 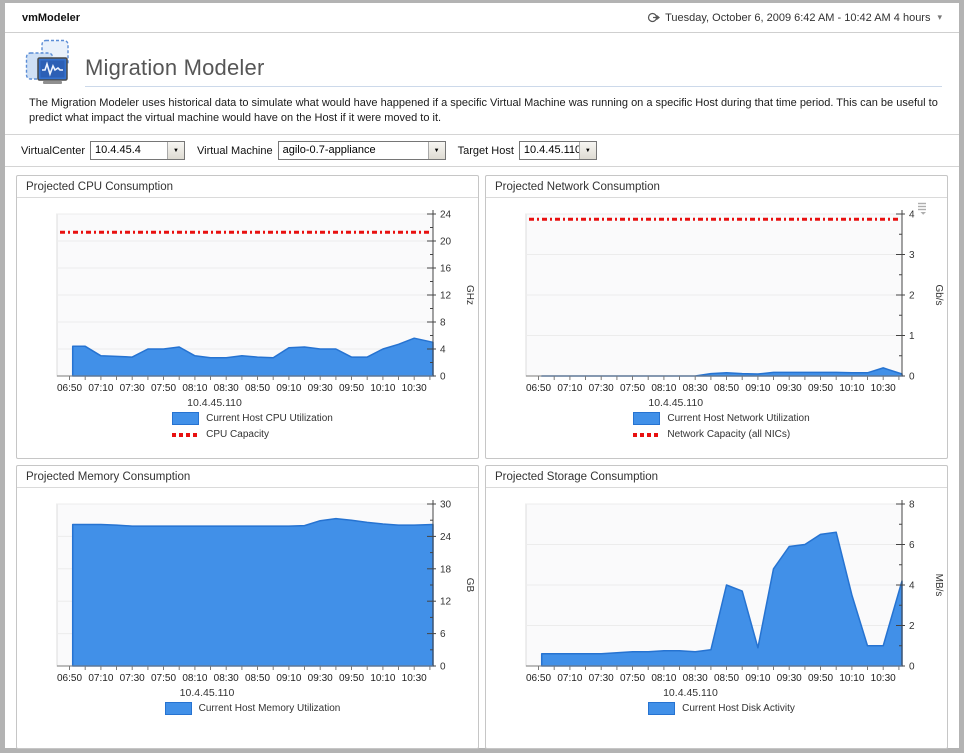 I want to click on target-host-value: 10.4.45.110, so click(x=551, y=150).